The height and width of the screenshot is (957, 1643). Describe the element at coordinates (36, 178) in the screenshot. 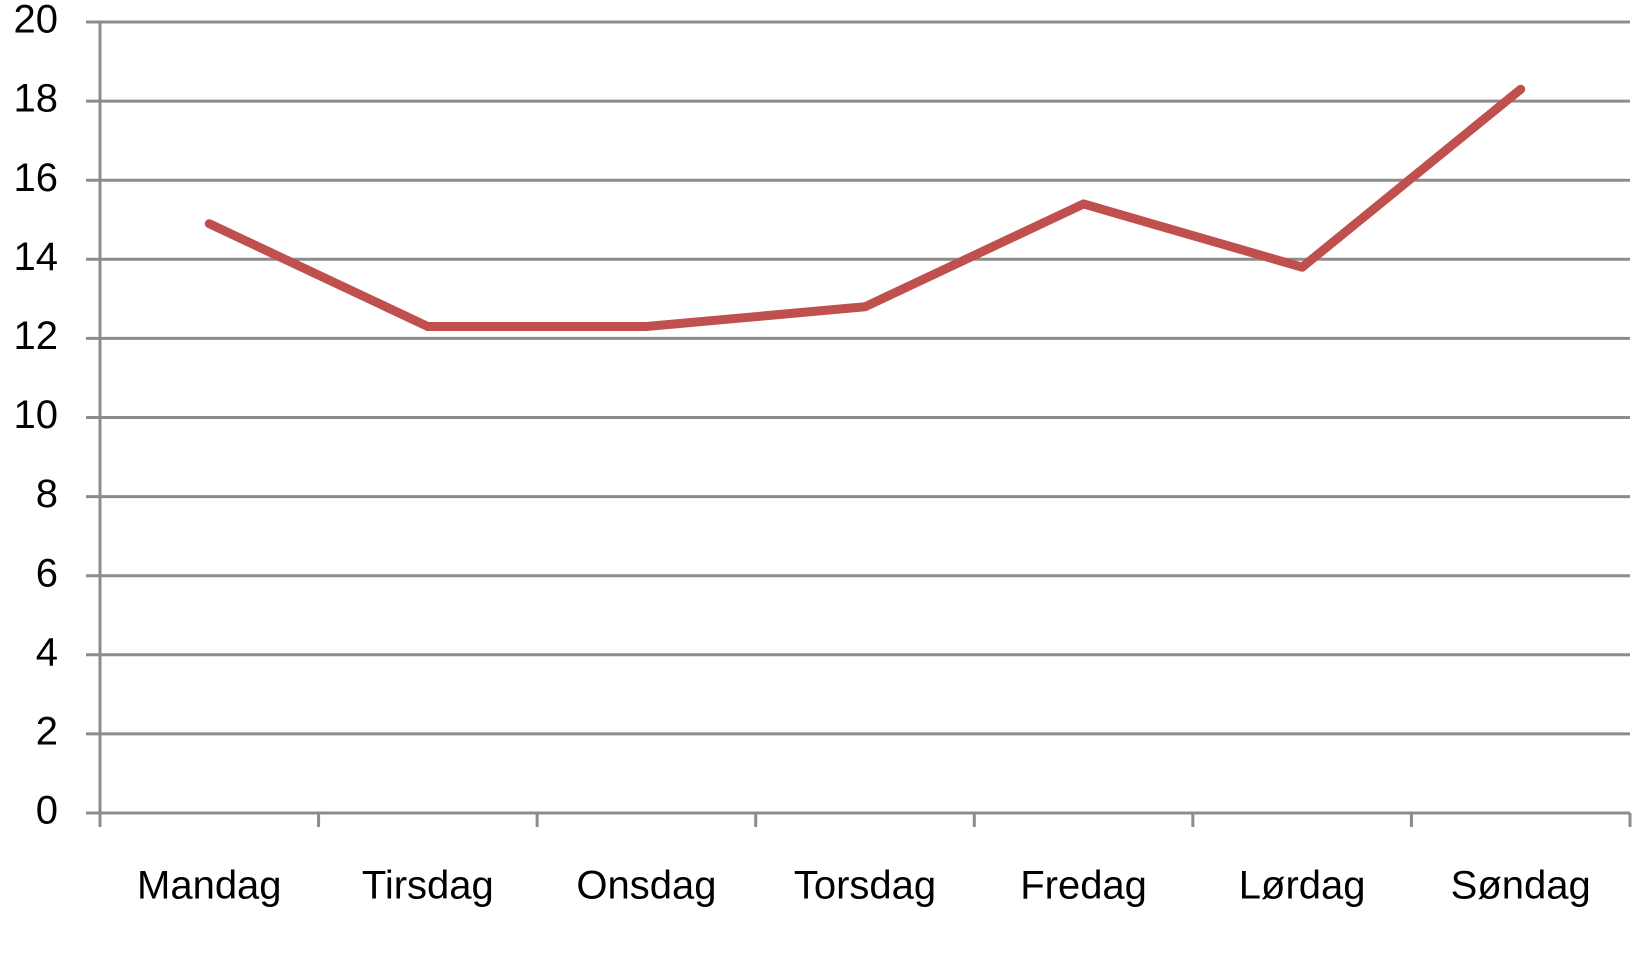

I see `y-tick-label: 16` at that location.